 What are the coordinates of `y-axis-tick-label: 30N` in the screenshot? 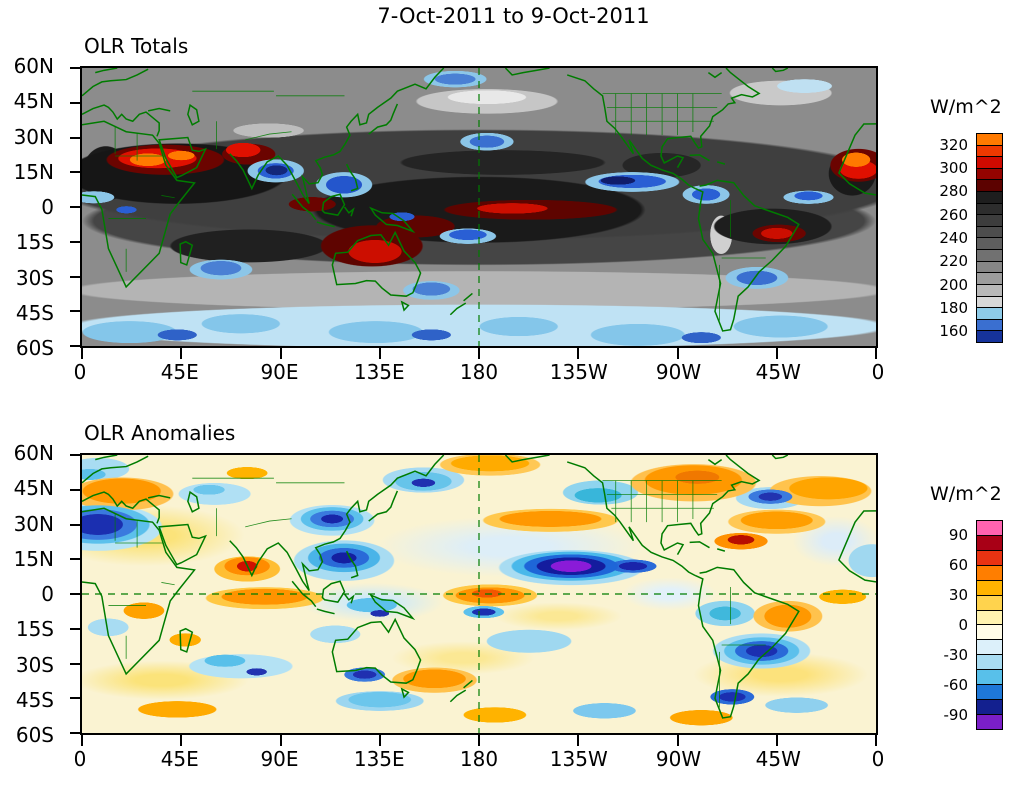 It's located at (33, 523).